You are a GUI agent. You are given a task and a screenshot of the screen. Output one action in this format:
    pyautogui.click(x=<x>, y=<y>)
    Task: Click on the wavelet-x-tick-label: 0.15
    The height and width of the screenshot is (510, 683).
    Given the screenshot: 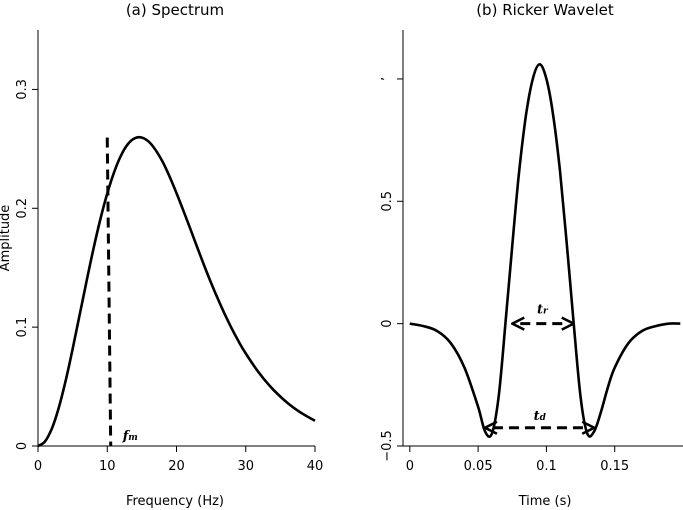 What is the action you would take?
    pyautogui.click(x=614, y=466)
    